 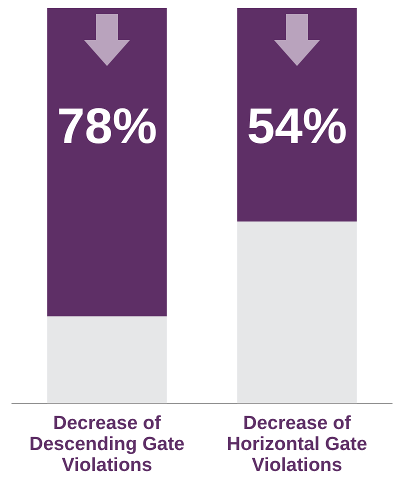 I want to click on data-label: 78%, so click(x=107, y=126).